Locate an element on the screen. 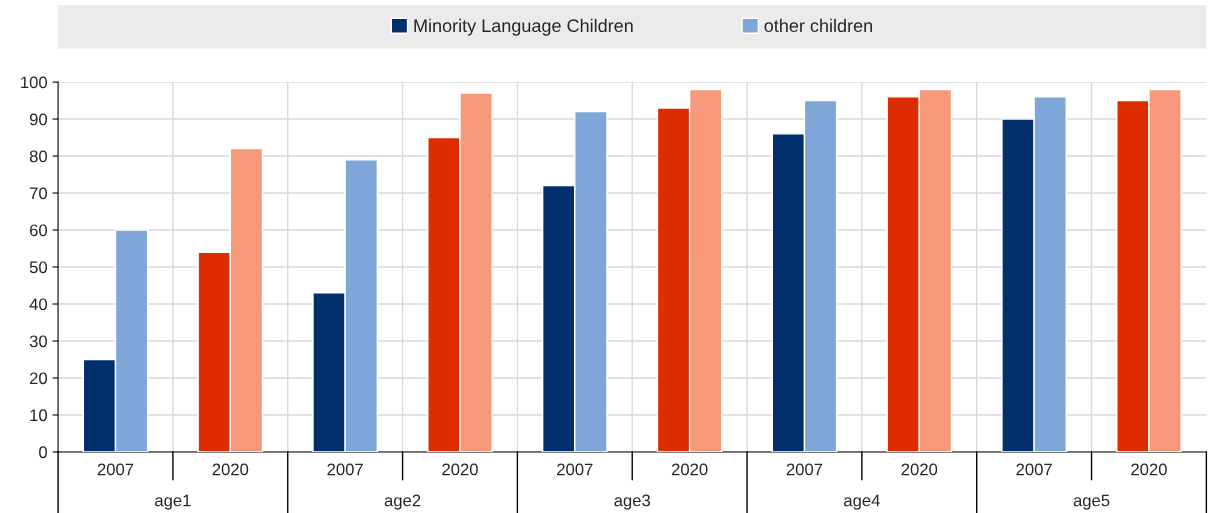 The image size is (1210, 513). text: age1 is located at coordinates (173, 502).